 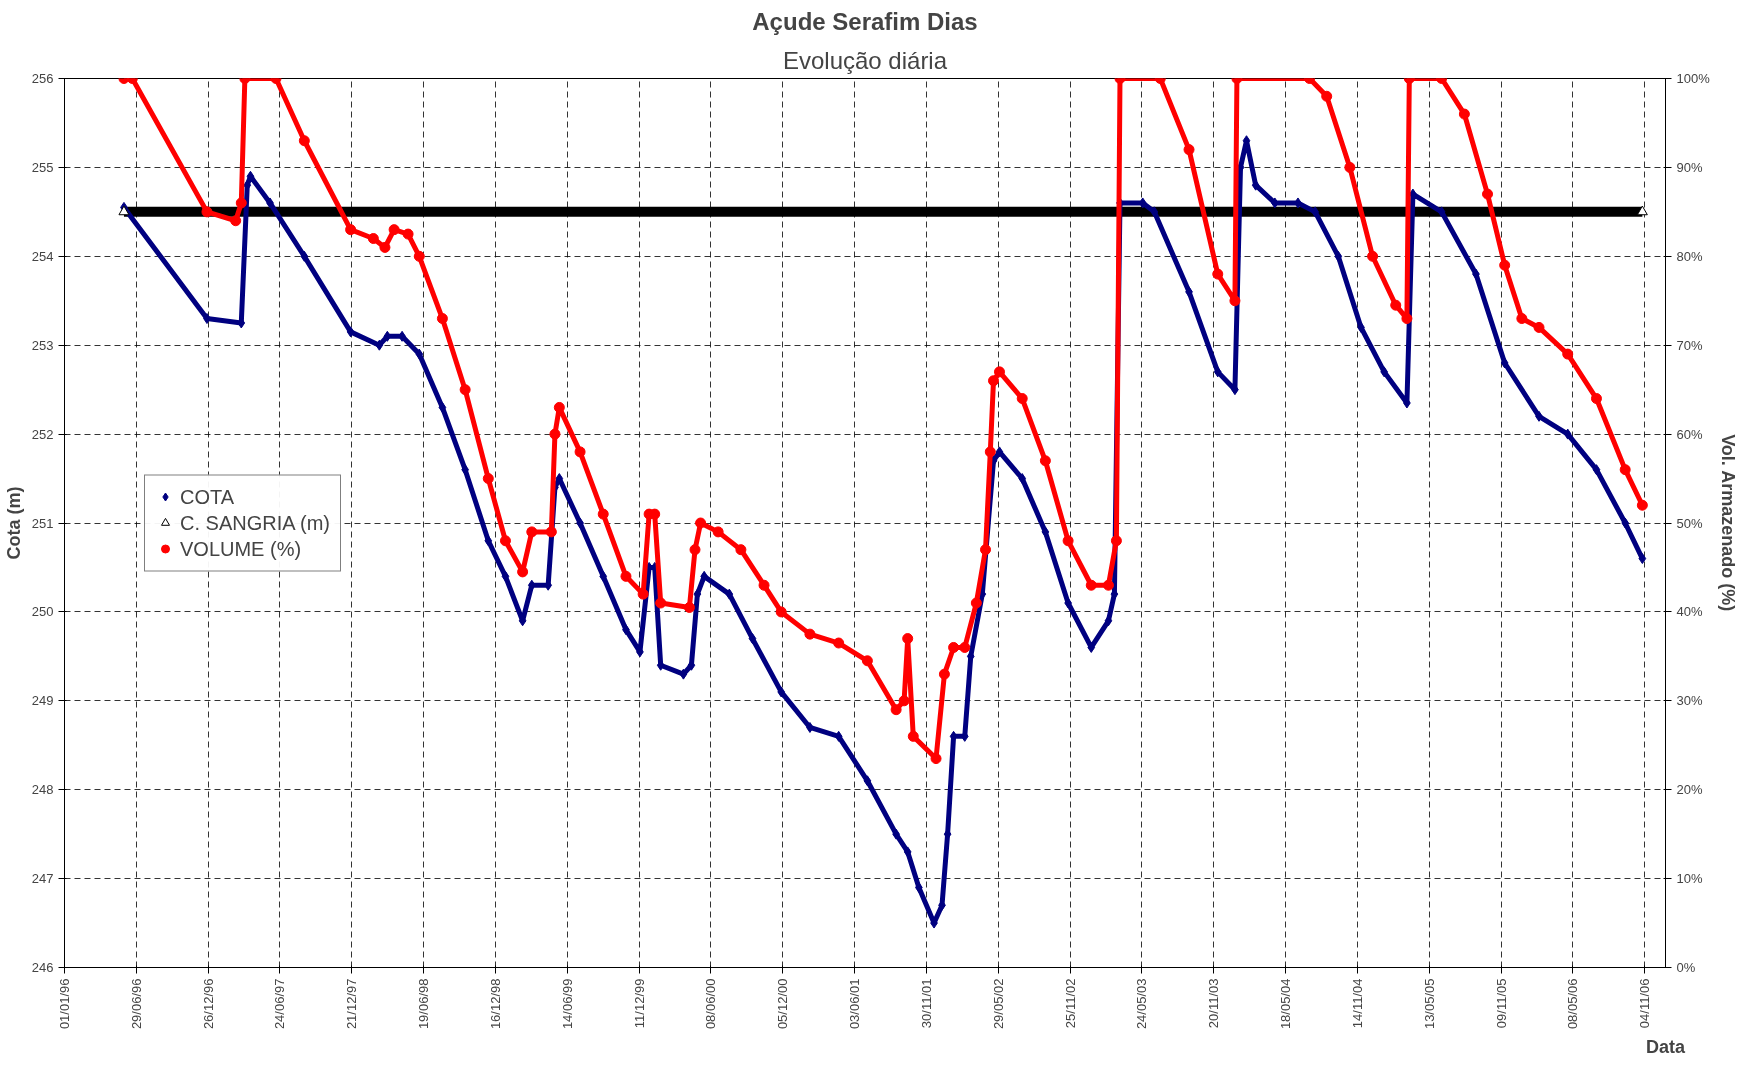 What do you see at coordinates (1501, 1003) in the screenshot?
I see `x-tick-label: 09/11/05` at bounding box center [1501, 1003].